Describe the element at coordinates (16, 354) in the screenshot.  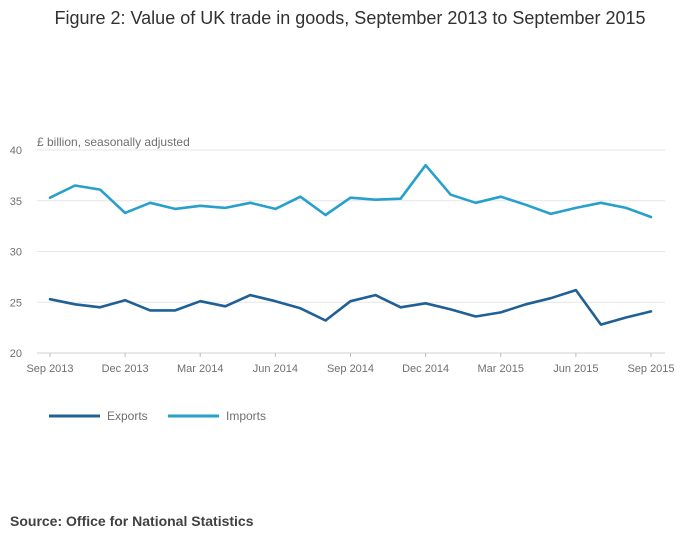
I see `y-tick-label: 20` at that location.